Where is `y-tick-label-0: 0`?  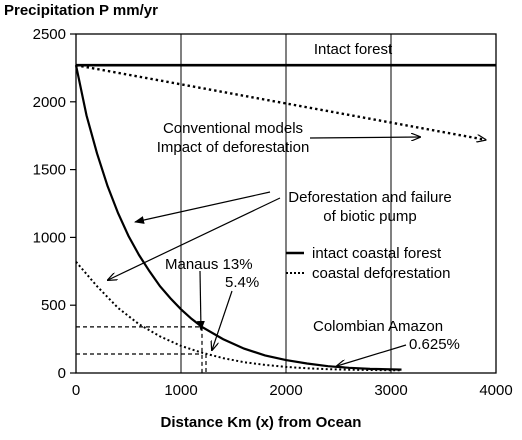
y-tick-label-0: 0 is located at coordinates (62, 373).